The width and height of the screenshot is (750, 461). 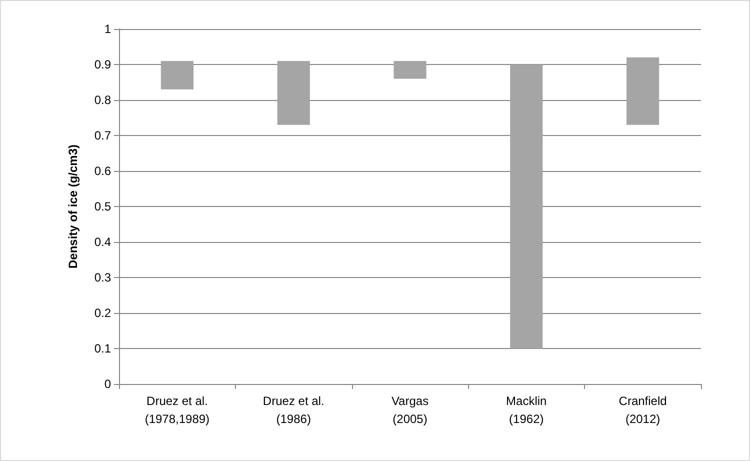 I want to click on y-tick-label: 0.7, so click(x=103, y=135).